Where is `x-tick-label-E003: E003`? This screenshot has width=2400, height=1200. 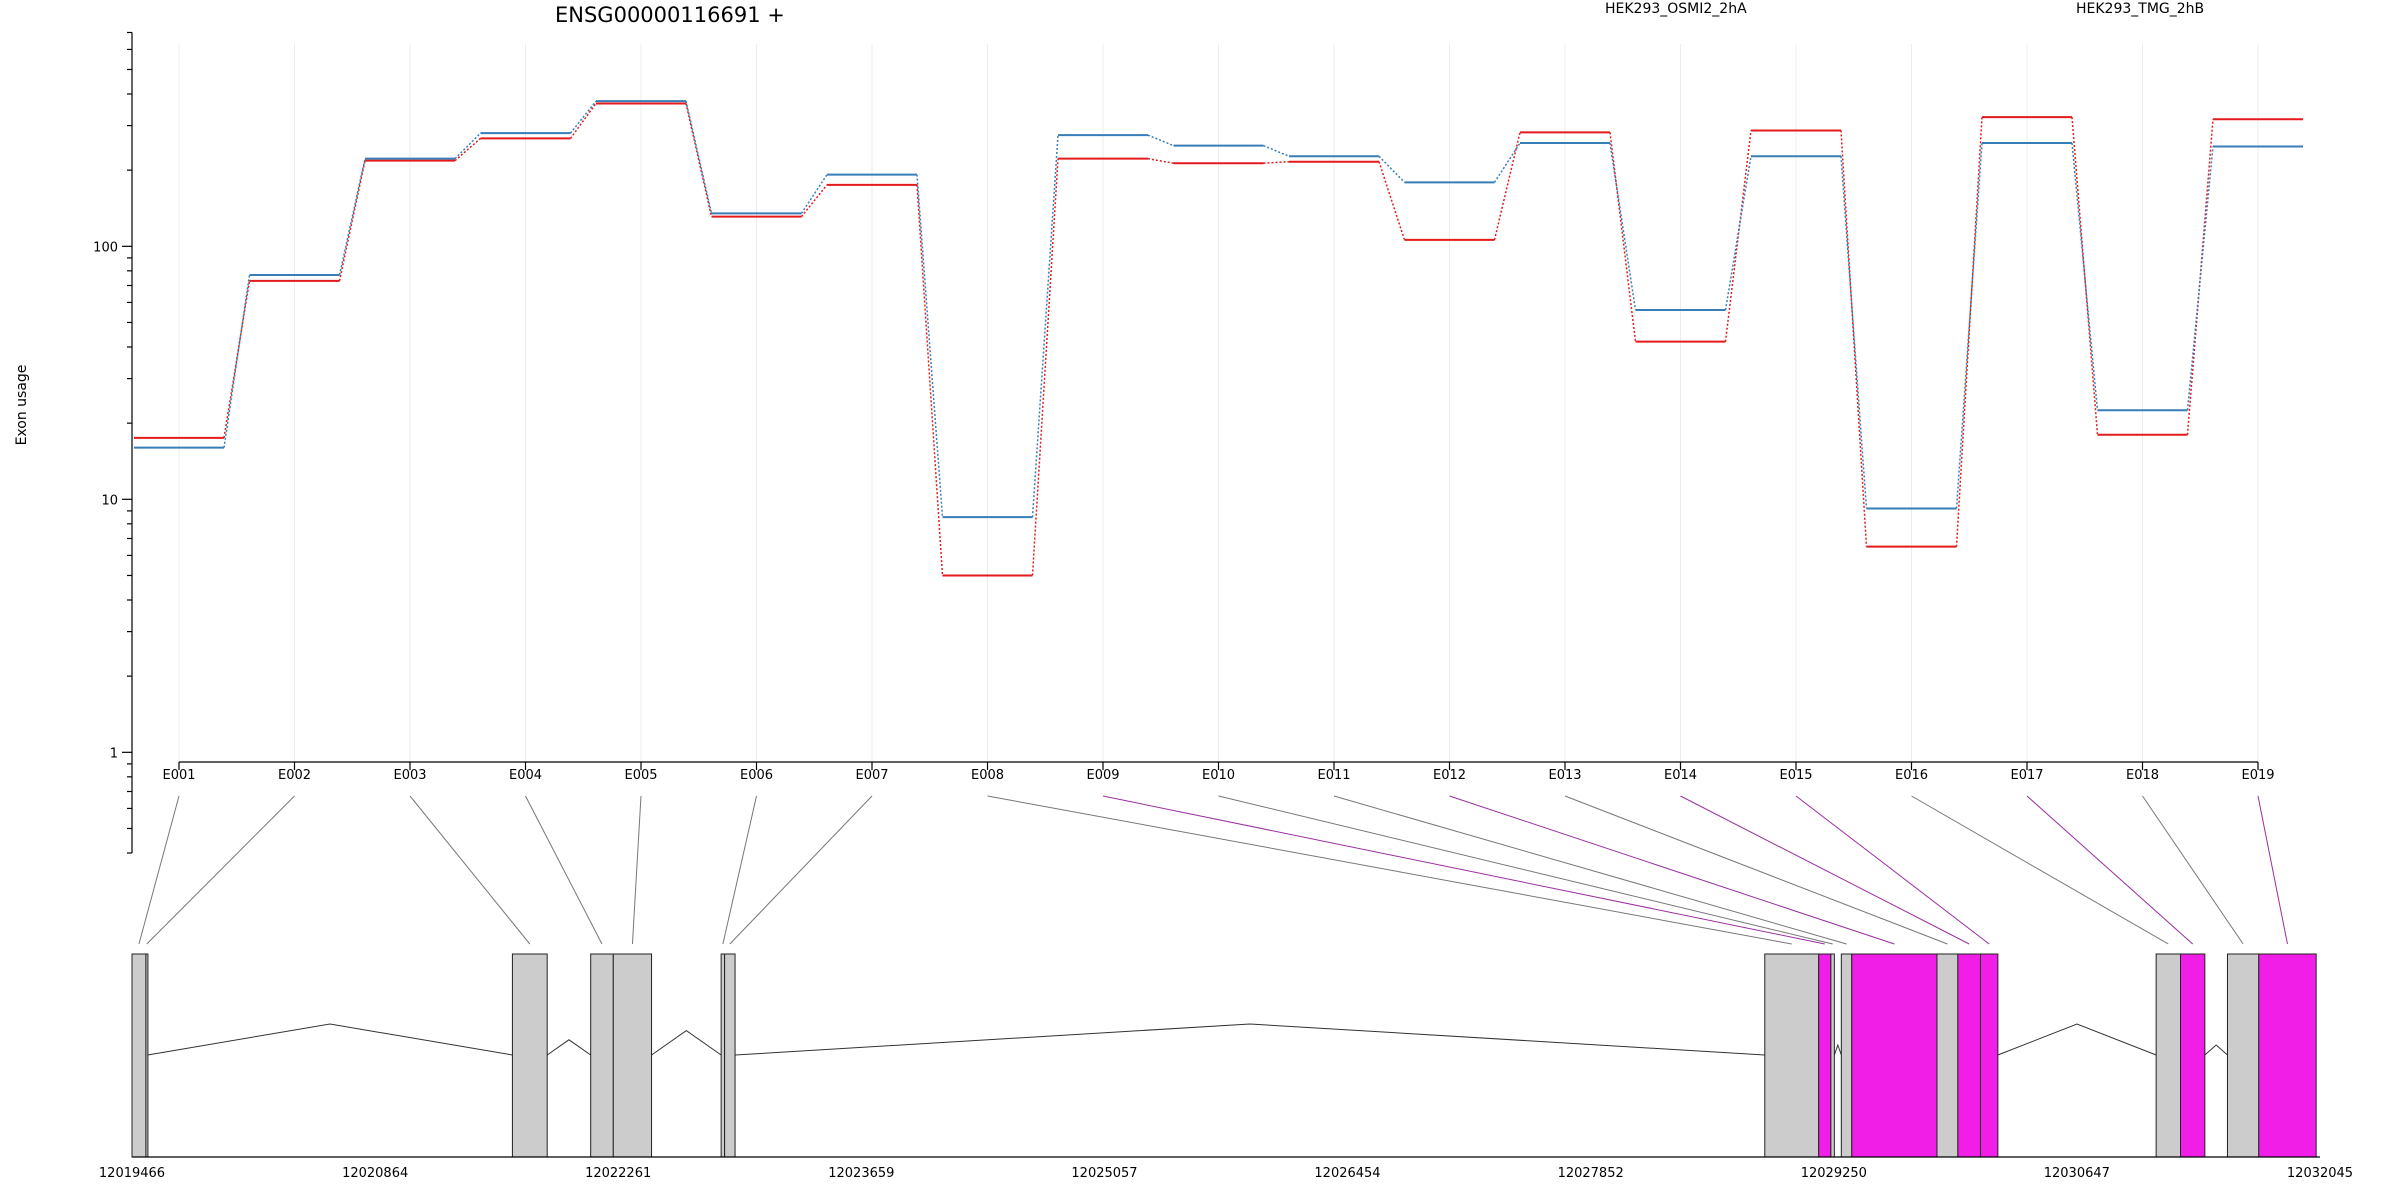
x-tick-label-E003: E003 is located at coordinates (409, 775).